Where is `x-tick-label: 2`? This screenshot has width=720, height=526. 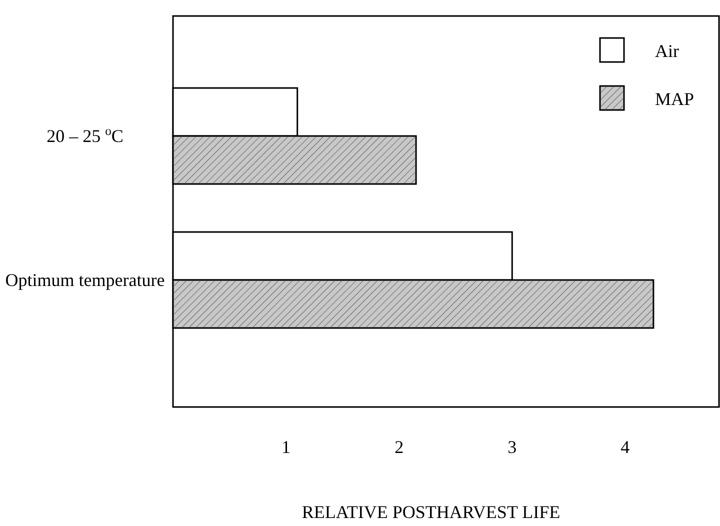 x-tick-label: 2 is located at coordinates (399, 447).